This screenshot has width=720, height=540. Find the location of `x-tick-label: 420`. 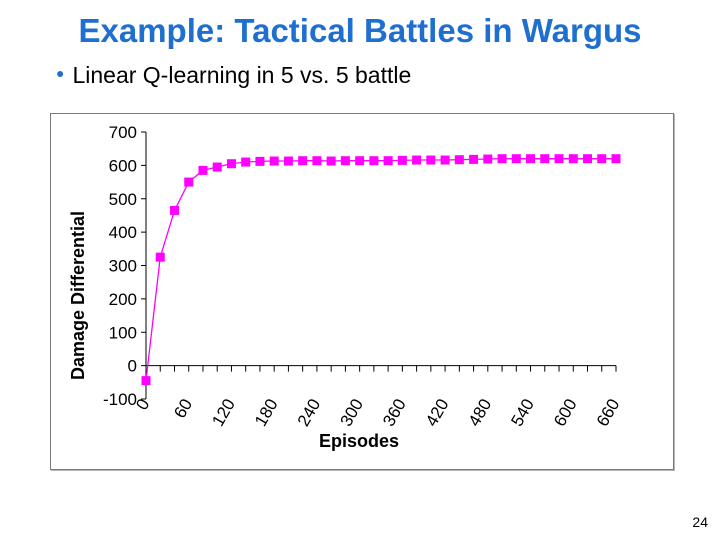

x-tick-label: 420 is located at coordinates (437, 413).